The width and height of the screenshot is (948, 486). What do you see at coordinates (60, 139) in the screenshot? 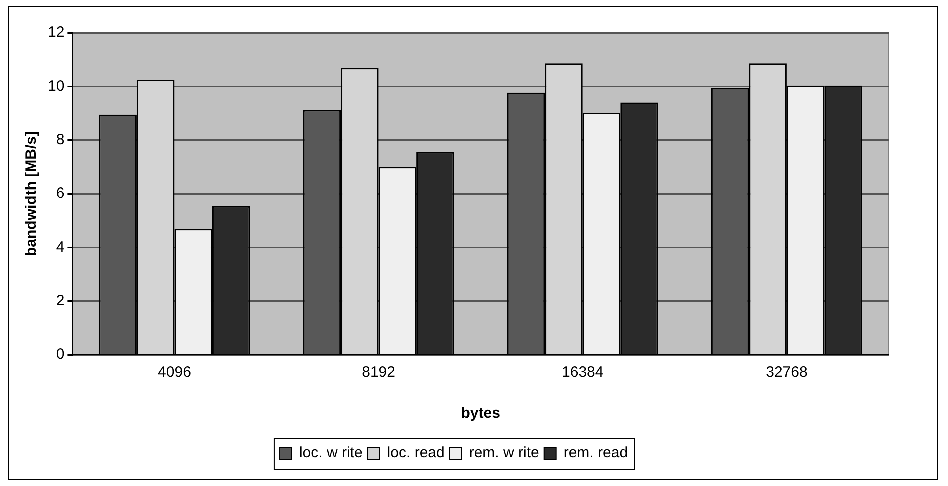
I see `y-tick-label: 8` at bounding box center [60, 139].